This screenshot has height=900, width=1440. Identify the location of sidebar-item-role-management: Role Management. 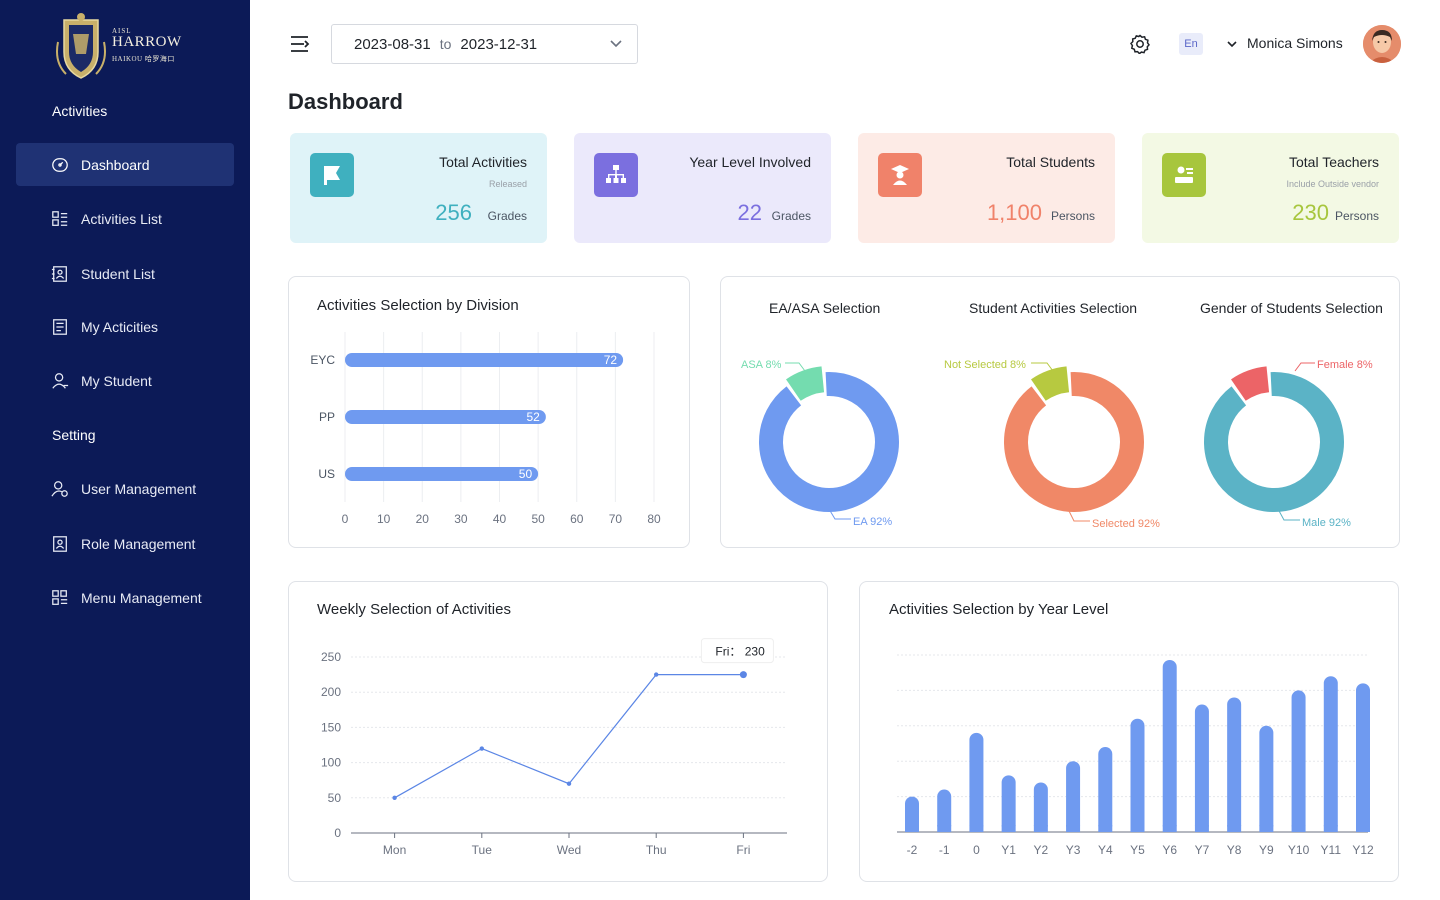
(125, 543).